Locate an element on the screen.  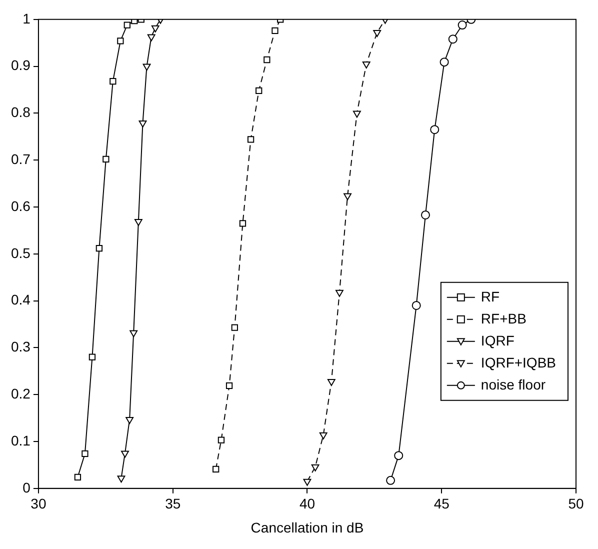
legend-label: noise floor is located at coordinates (513, 384).